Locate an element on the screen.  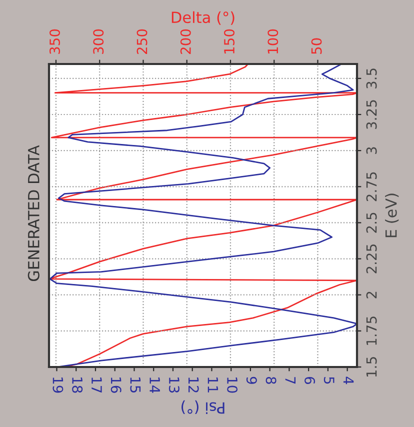
x-tick-label: 19 is located at coordinates (58, 385).